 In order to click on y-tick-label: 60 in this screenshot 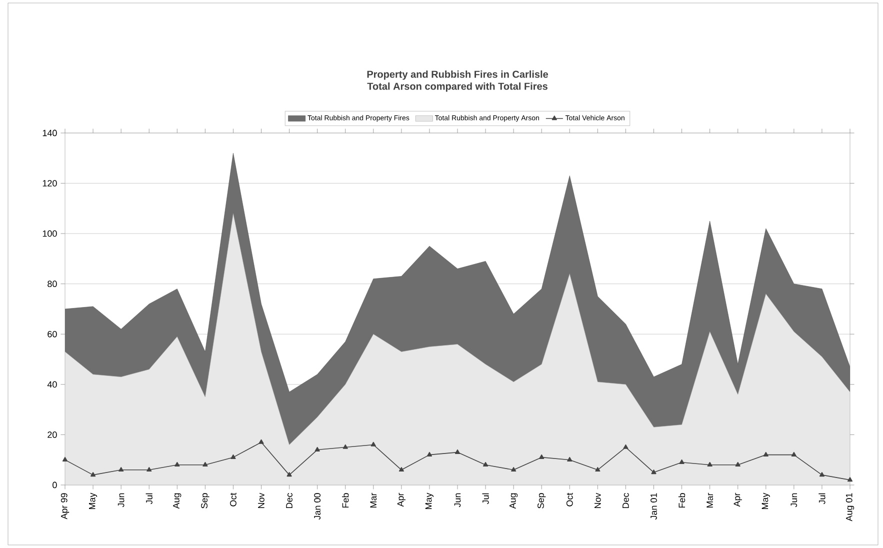, I will do `click(52, 334)`.